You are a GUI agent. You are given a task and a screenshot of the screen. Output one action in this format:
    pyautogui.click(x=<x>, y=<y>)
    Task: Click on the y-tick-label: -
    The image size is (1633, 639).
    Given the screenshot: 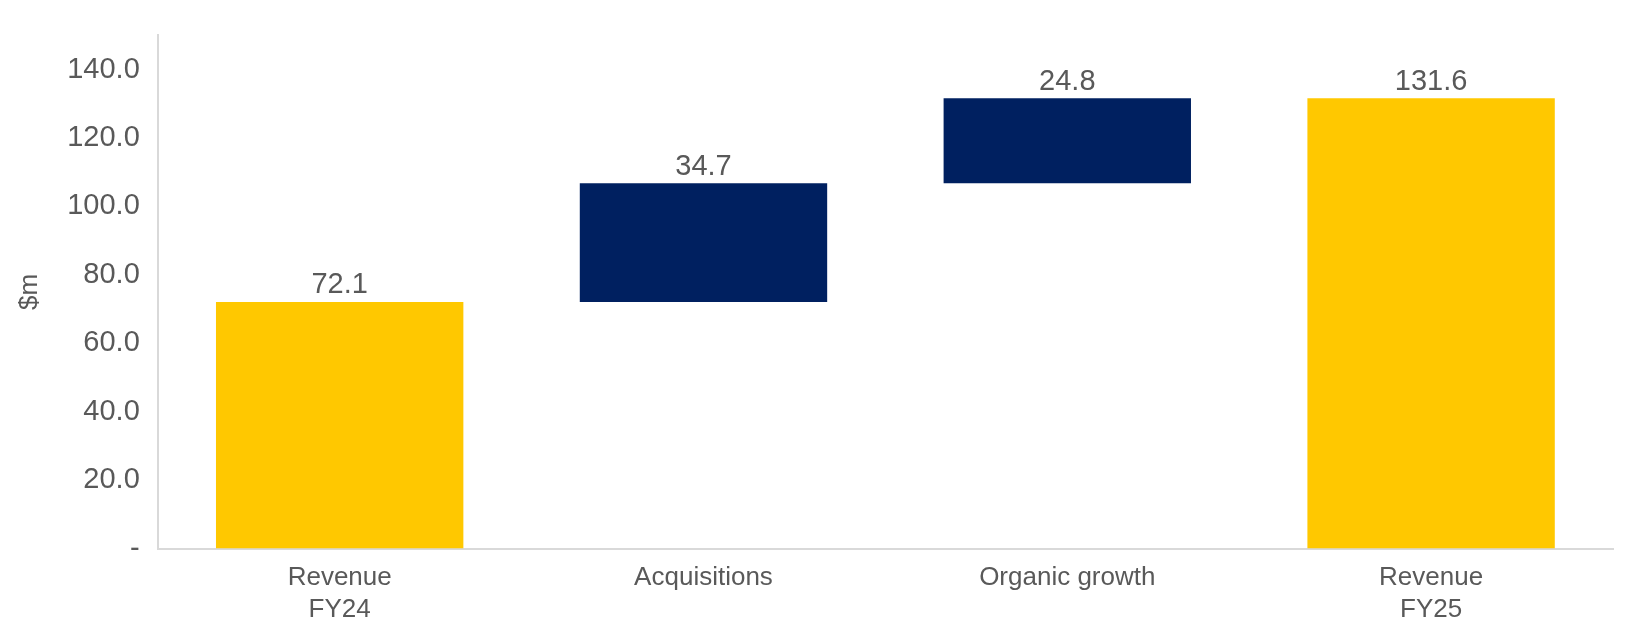 What is the action you would take?
    pyautogui.click(x=135, y=546)
    